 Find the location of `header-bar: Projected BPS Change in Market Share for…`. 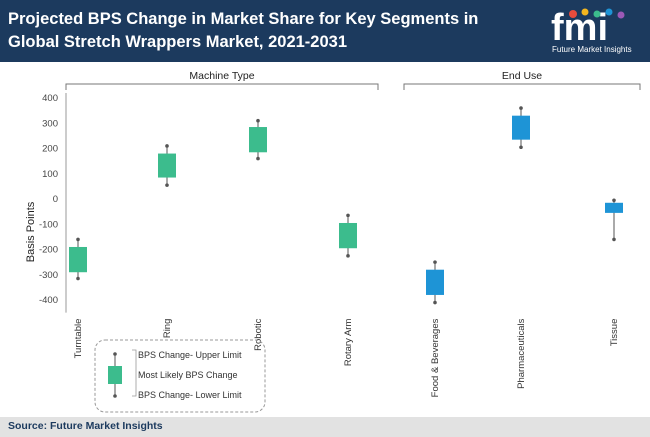

header-bar: Projected BPS Change in Market Share for… is located at coordinates (325, 31).